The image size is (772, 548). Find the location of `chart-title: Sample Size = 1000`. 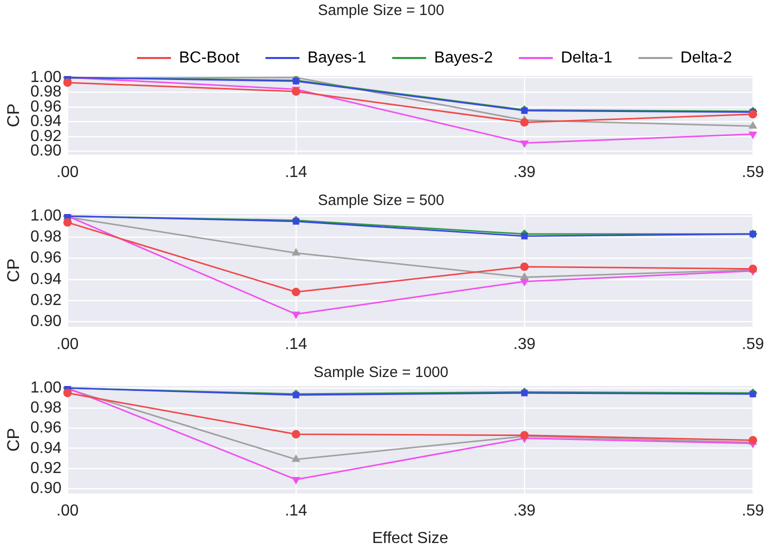

chart-title: Sample Size = 1000 is located at coordinates (381, 373).